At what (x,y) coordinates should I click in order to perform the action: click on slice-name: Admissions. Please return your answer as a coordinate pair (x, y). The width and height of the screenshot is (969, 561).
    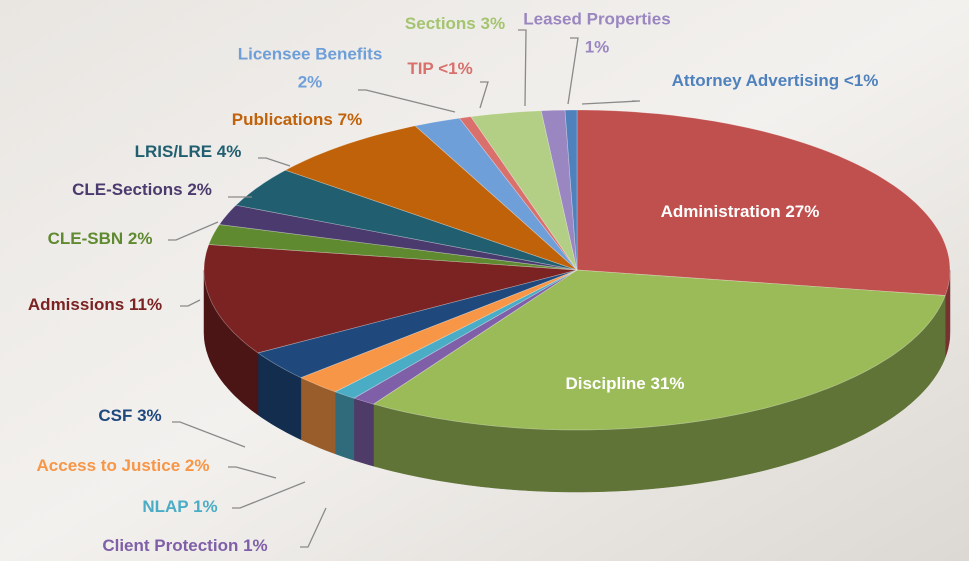
    Looking at the image, I should click on (76, 304).